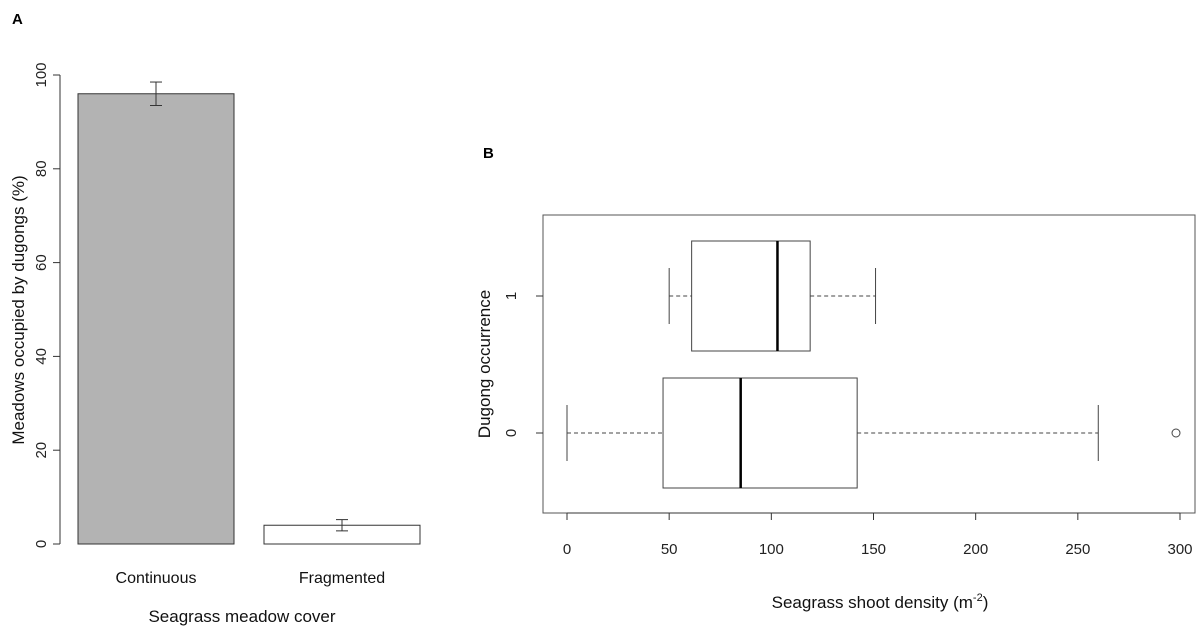 This screenshot has height=627, width=1198. What do you see at coordinates (872, 602) in the screenshot?
I see `panel-b-x-axis-title-main: Seagrass shoot density (m` at bounding box center [872, 602].